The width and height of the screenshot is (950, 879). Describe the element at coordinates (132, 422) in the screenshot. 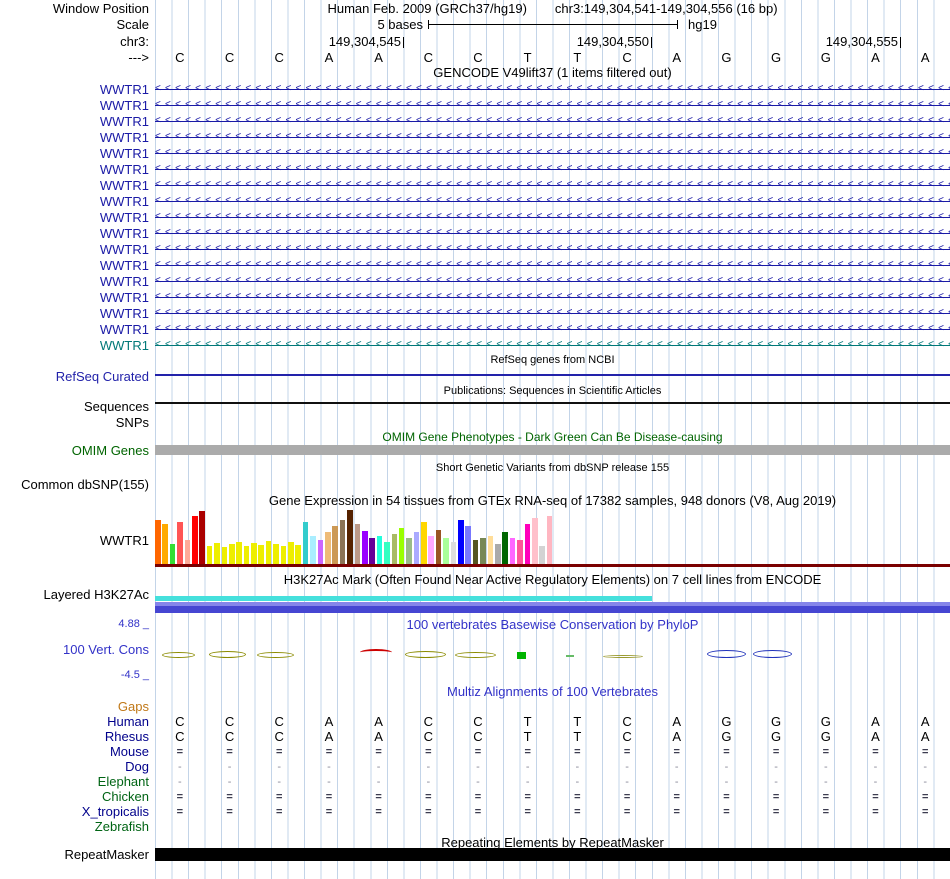

I see `snps-label: SNPs` at that location.